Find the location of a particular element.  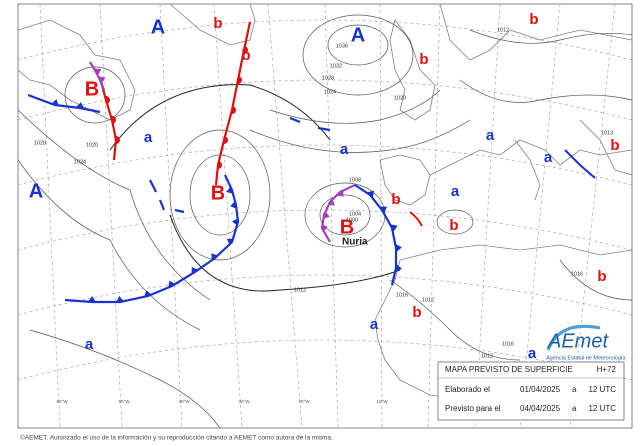

longitude-label: 50°W is located at coordinates (124, 401).